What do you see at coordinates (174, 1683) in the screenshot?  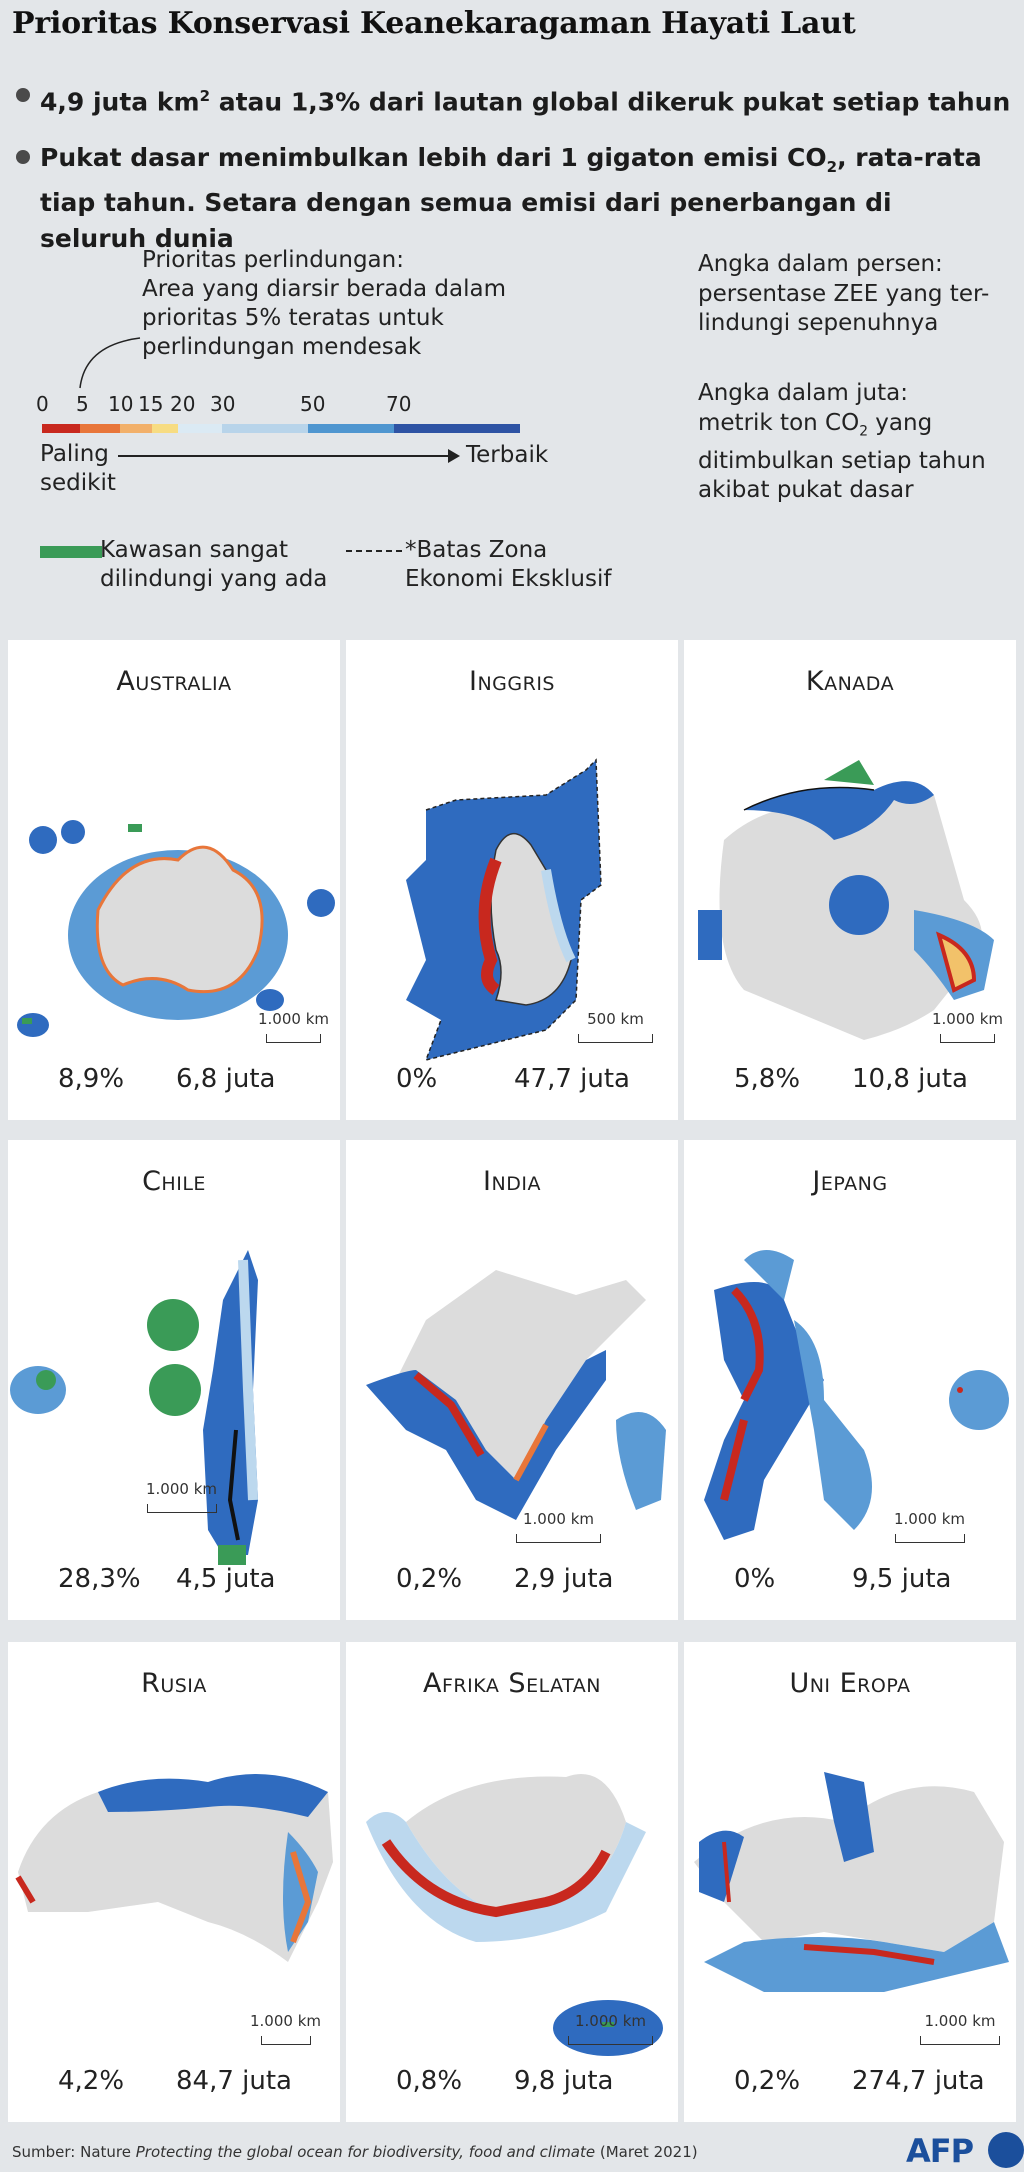 I see `country-name: Rusia` at bounding box center [174, 1683].